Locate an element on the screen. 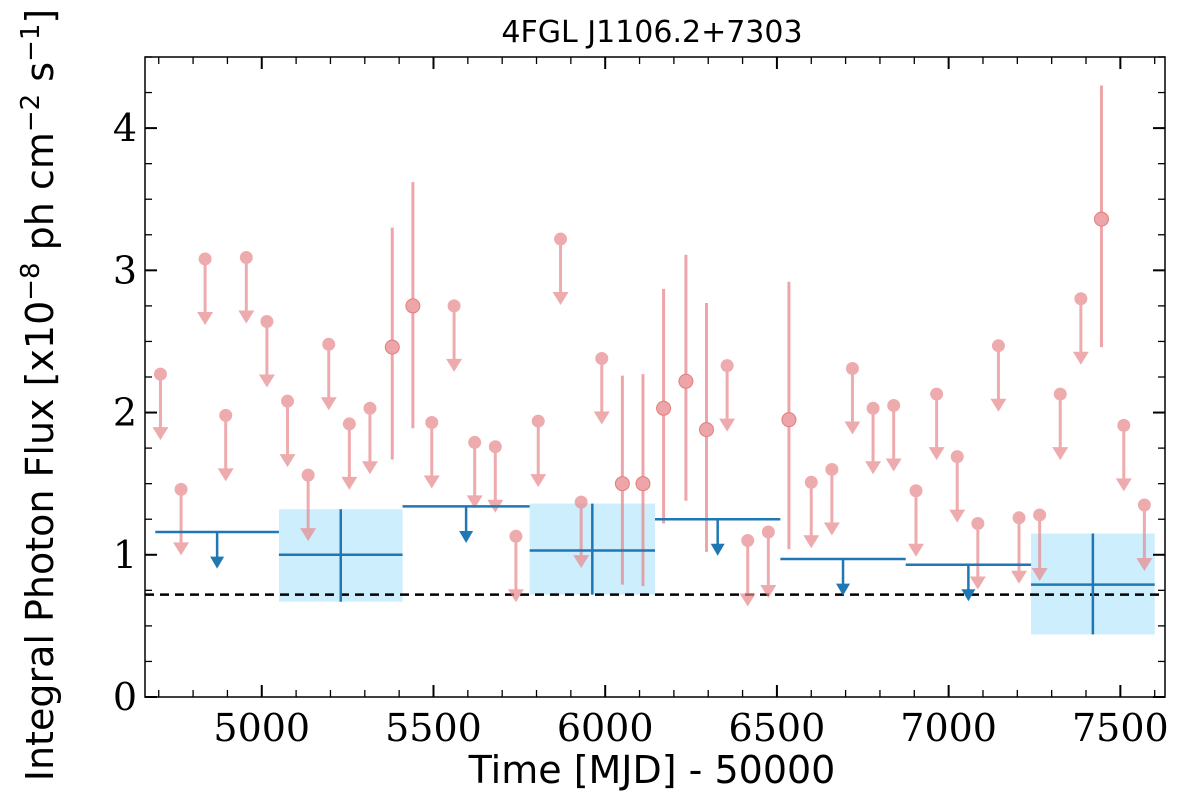  y-axis-label: Integral Photon Flux [x10−8 ph cm−2 s−1] is located at coordinates (39, 395).